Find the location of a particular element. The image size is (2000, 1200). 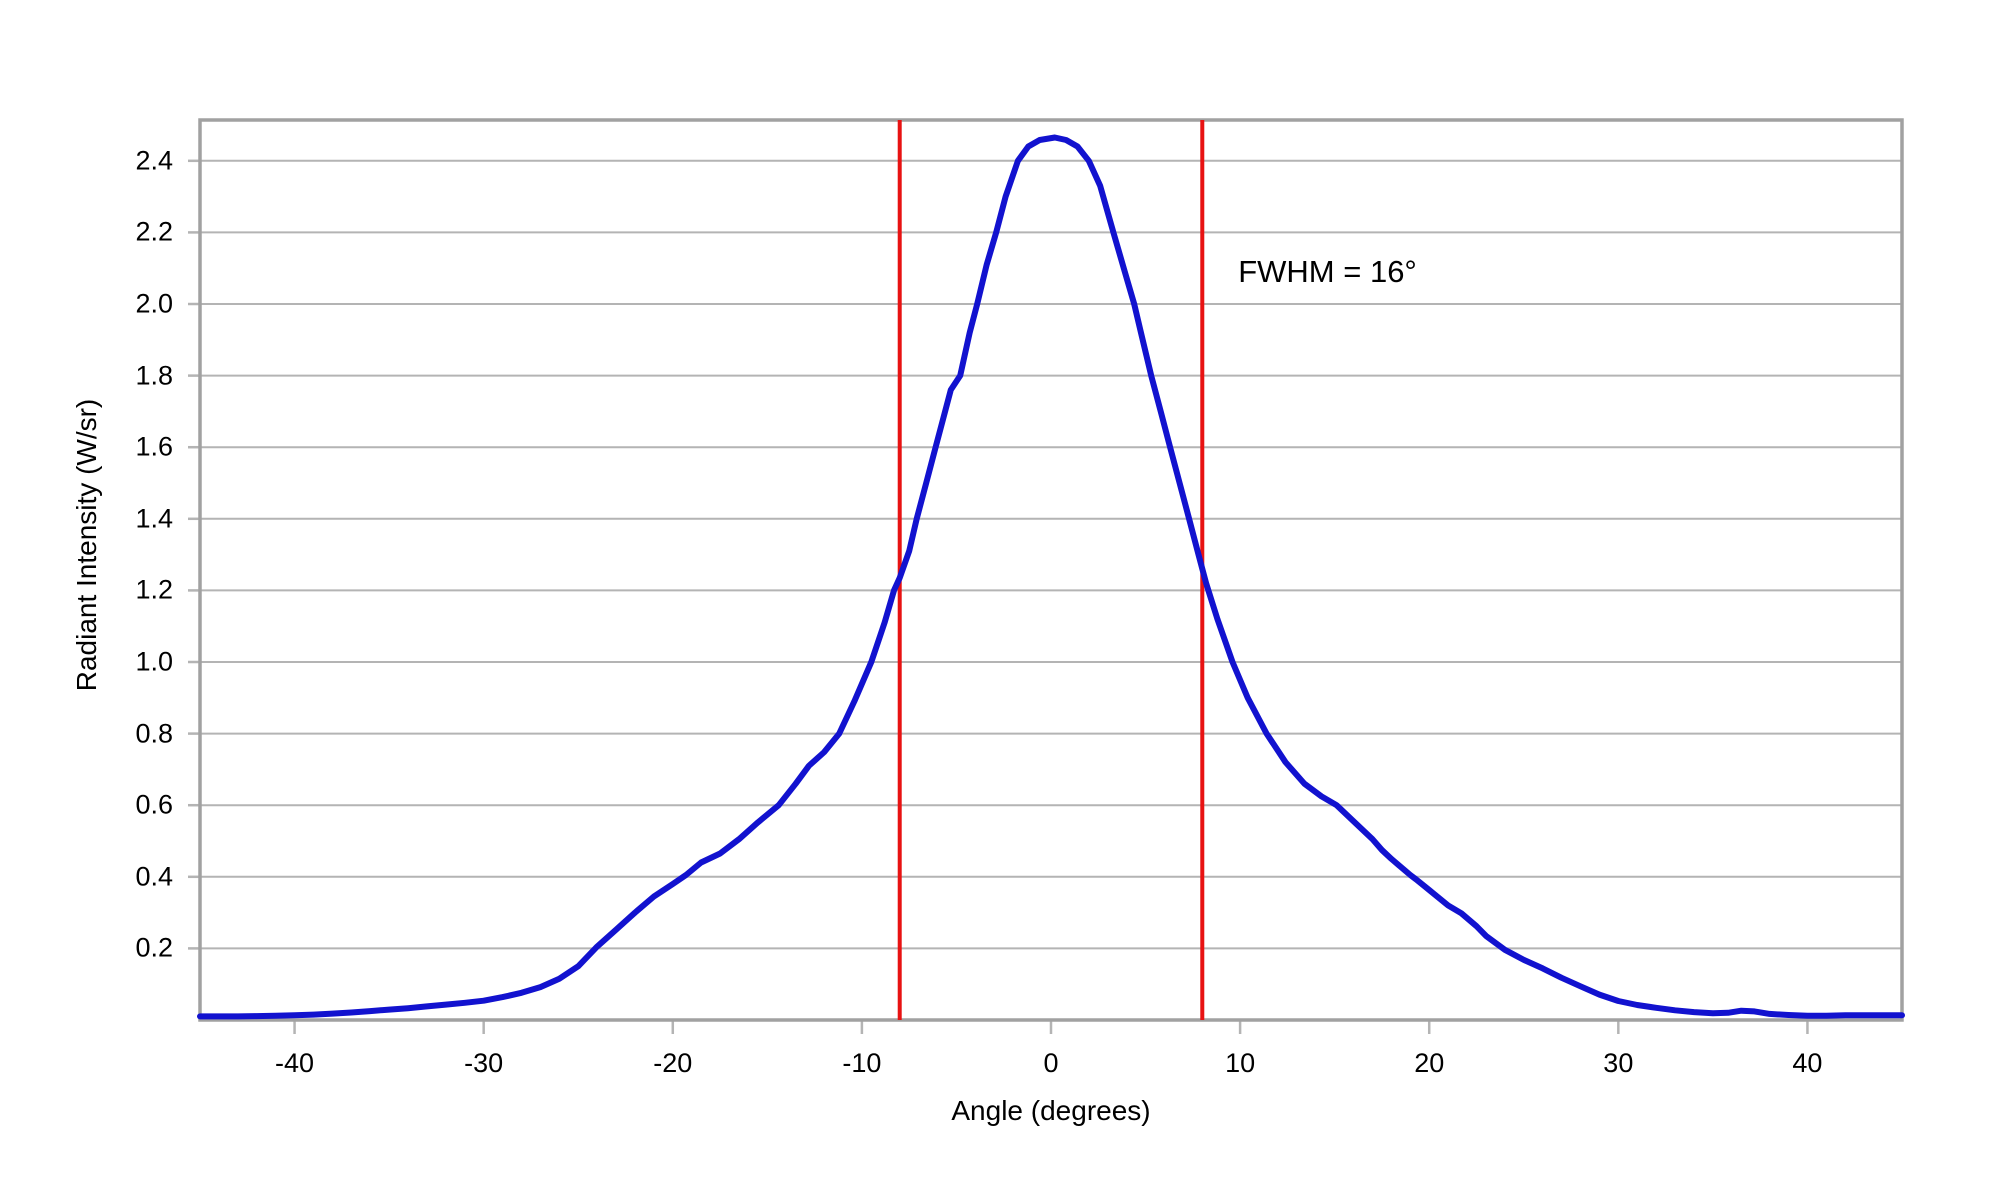

y-tick-label-0.6: 0.6 is located at coordinates (154, 804).